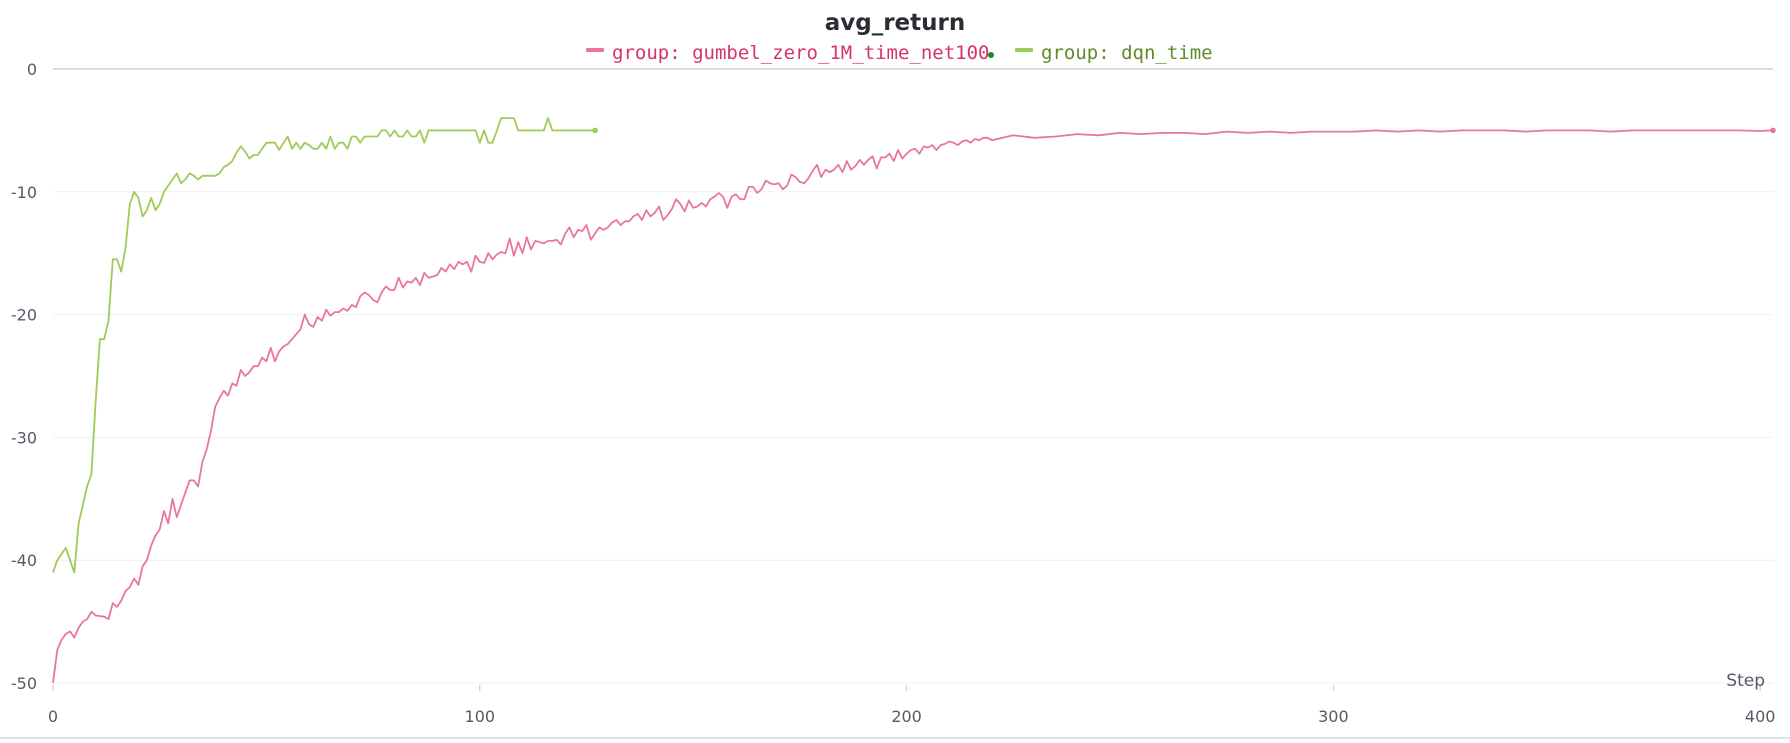 The width and height of the screenshot is (1790, 743). Describe the element at coordinates (1745, 681) in the screenshot. I see `x-axis-label: Step` at that location.